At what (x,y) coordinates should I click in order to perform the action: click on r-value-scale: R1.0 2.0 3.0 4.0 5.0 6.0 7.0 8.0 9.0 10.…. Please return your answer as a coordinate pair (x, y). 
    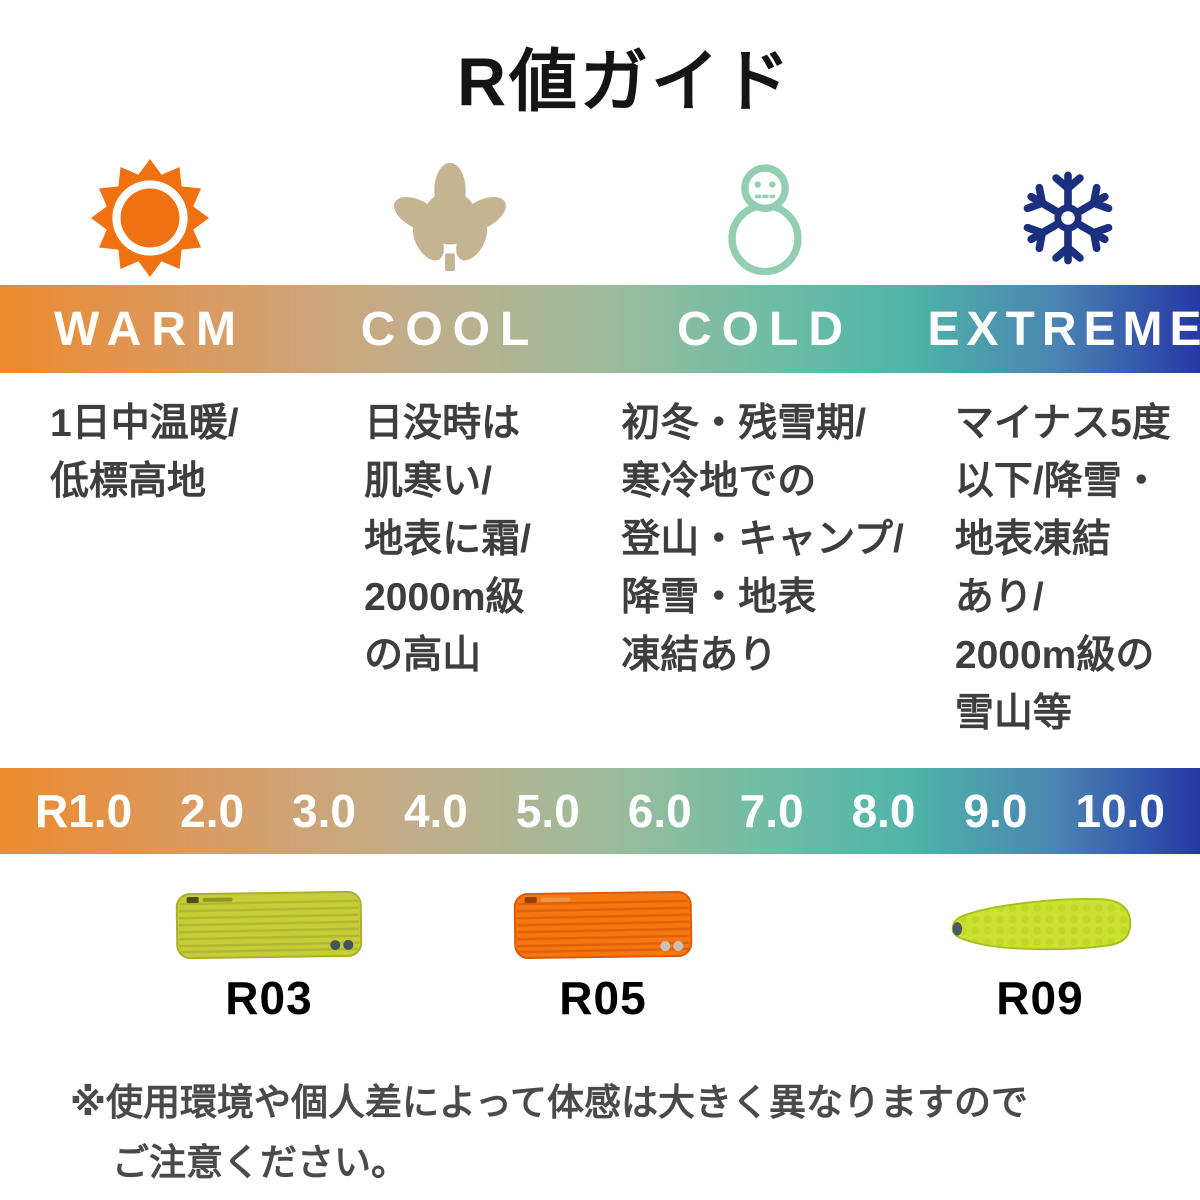
    Looking at the image, I should click on (600, 811).